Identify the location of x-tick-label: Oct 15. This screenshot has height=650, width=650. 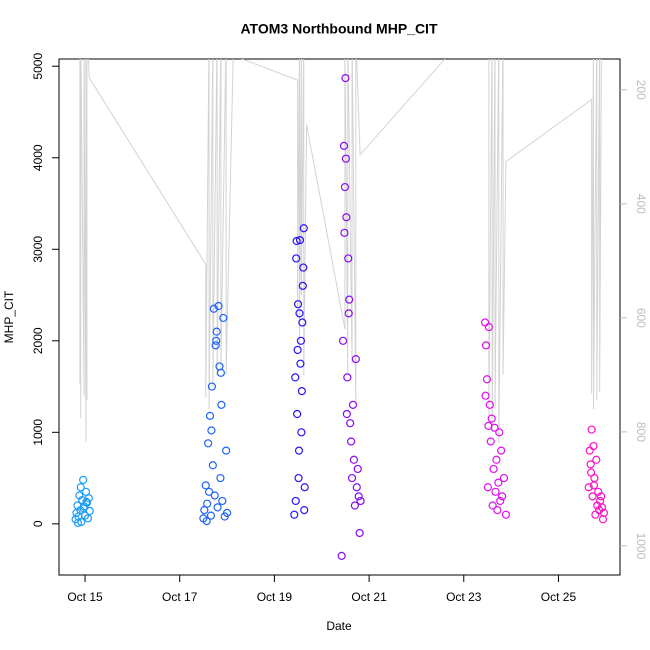
(85, 597).